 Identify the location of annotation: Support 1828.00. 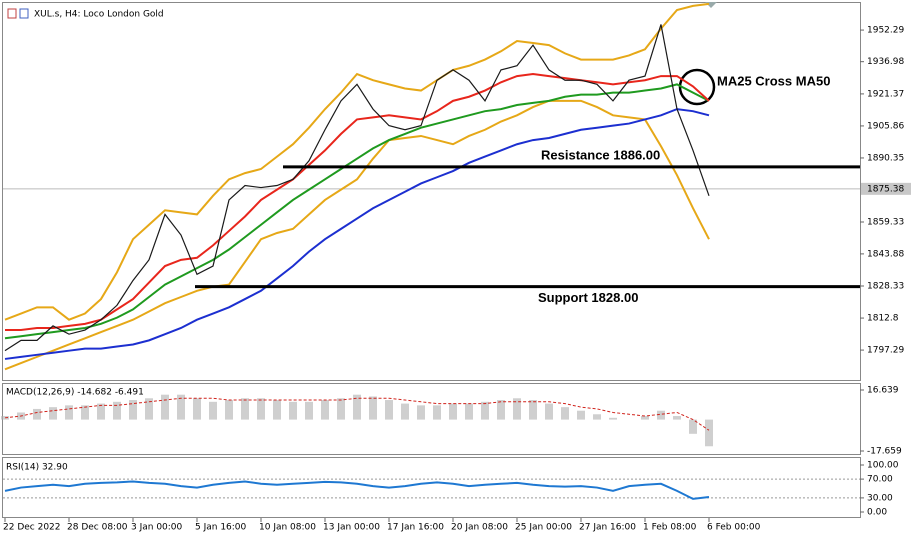
(588, 297).